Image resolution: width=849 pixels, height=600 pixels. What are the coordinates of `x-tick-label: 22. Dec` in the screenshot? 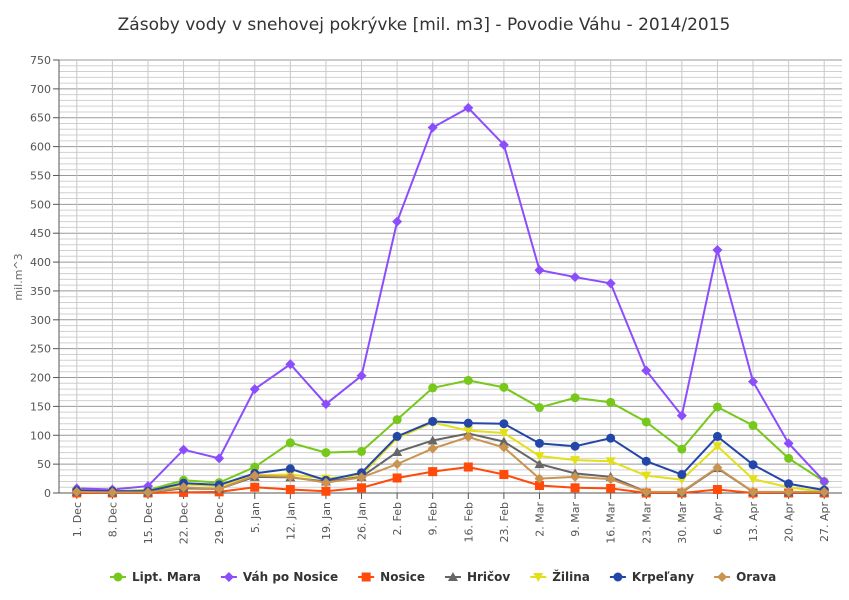 It's located at (184, 523).